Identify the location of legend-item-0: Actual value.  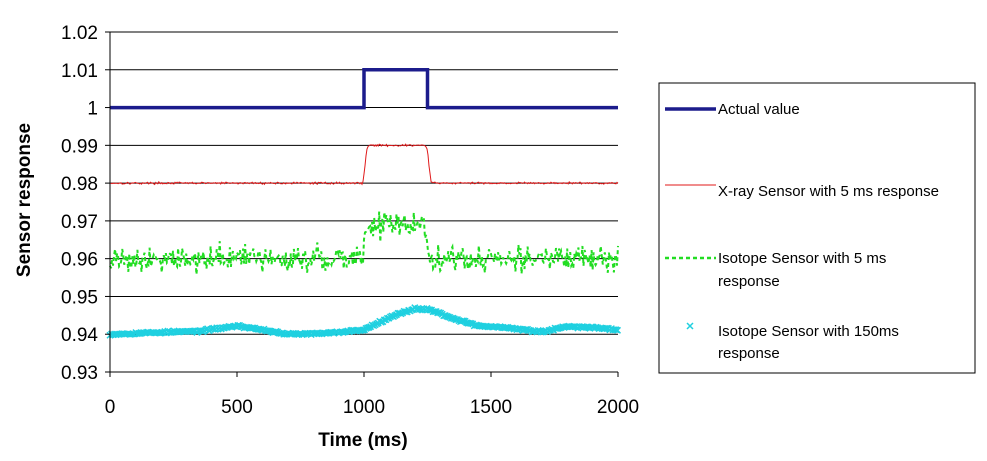
(732, 109).